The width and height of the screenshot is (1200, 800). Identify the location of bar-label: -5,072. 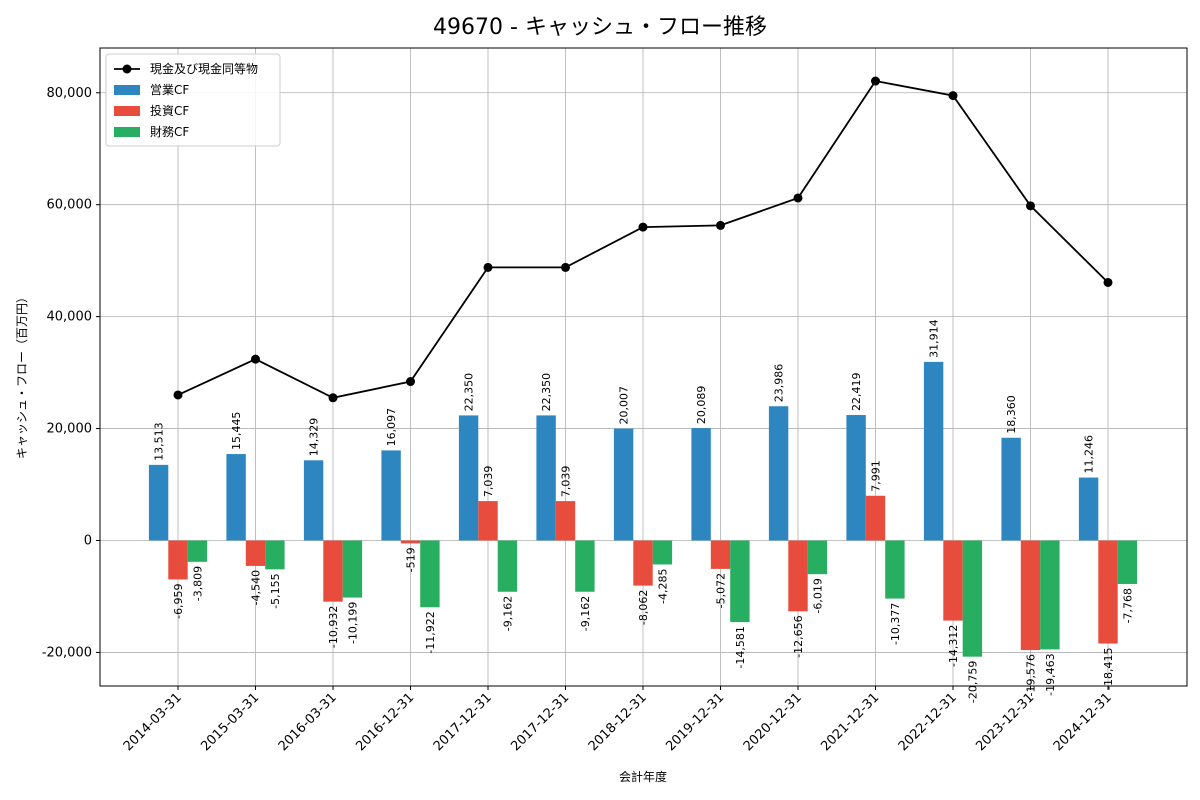
(721, 590).